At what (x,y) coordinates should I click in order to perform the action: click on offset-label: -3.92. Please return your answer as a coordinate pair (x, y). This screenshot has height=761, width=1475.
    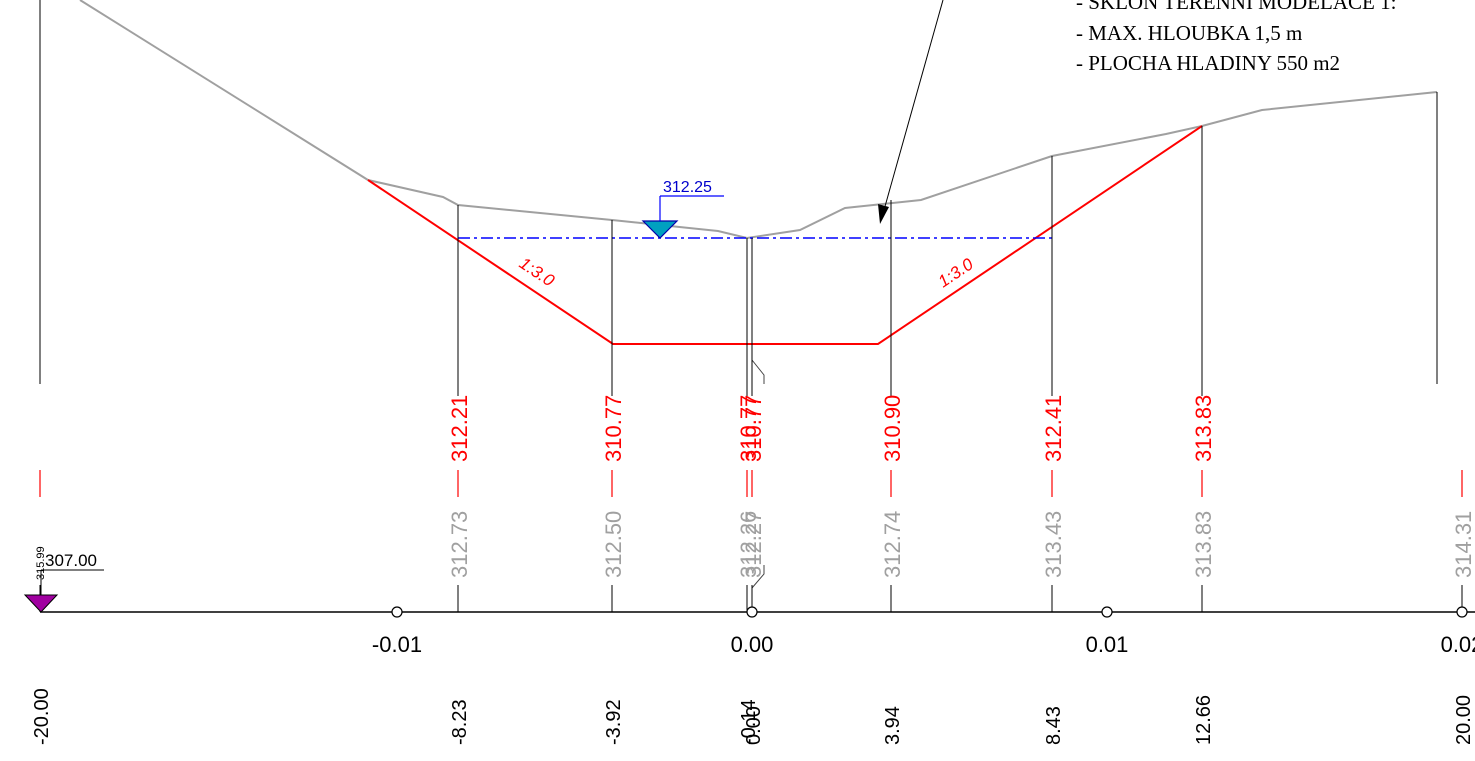
    Looking at the image, I should click on (614, 722).